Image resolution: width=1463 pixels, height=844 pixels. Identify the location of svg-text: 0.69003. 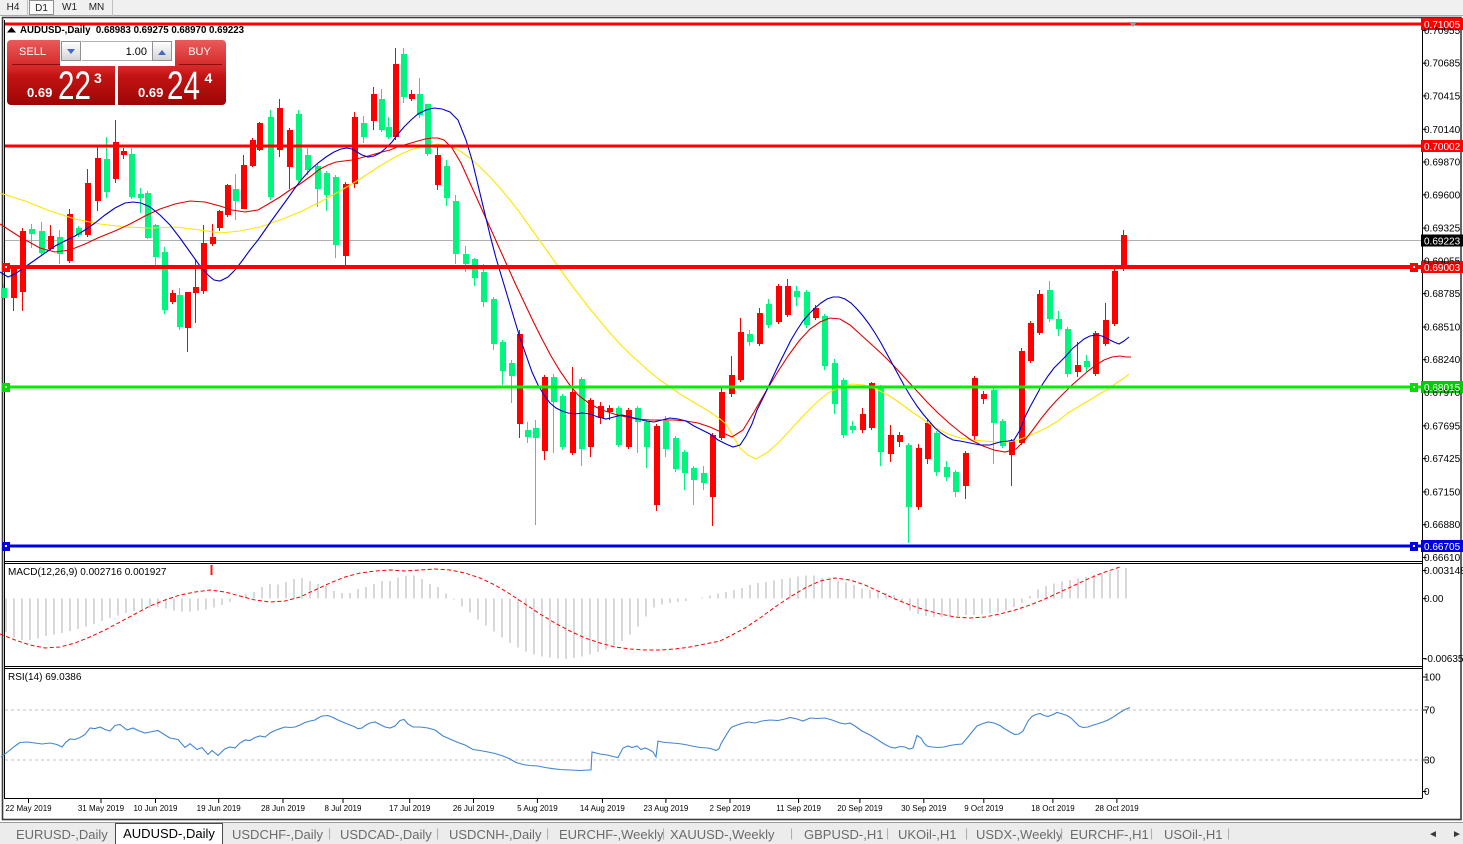
(1442, 268).